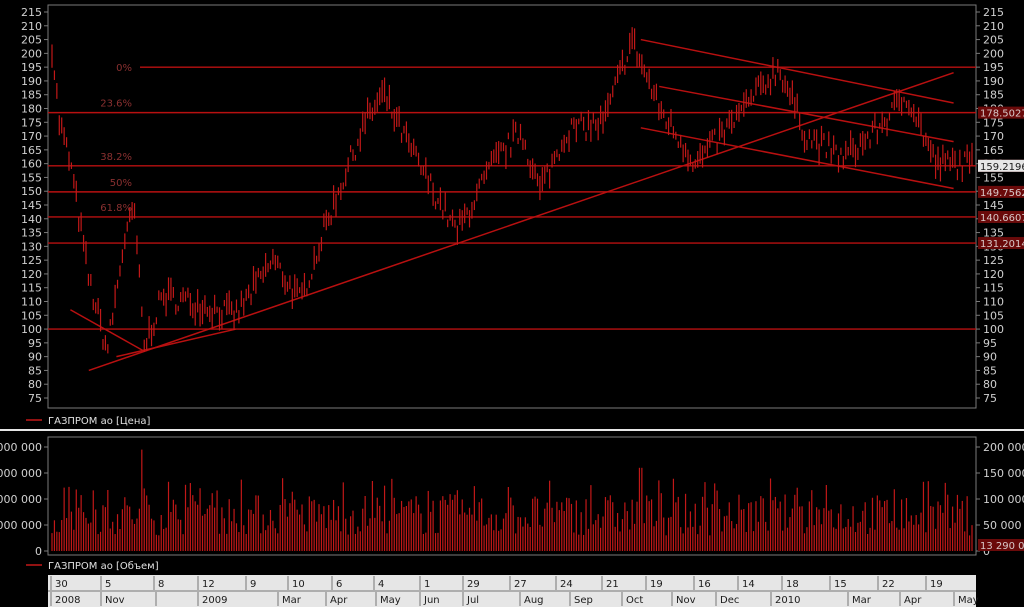 The width and height of the screenshot is (1024, 607). I want to click on price-legend-label: ГАЗПРОМ ао [Цена], so click(99, 421).